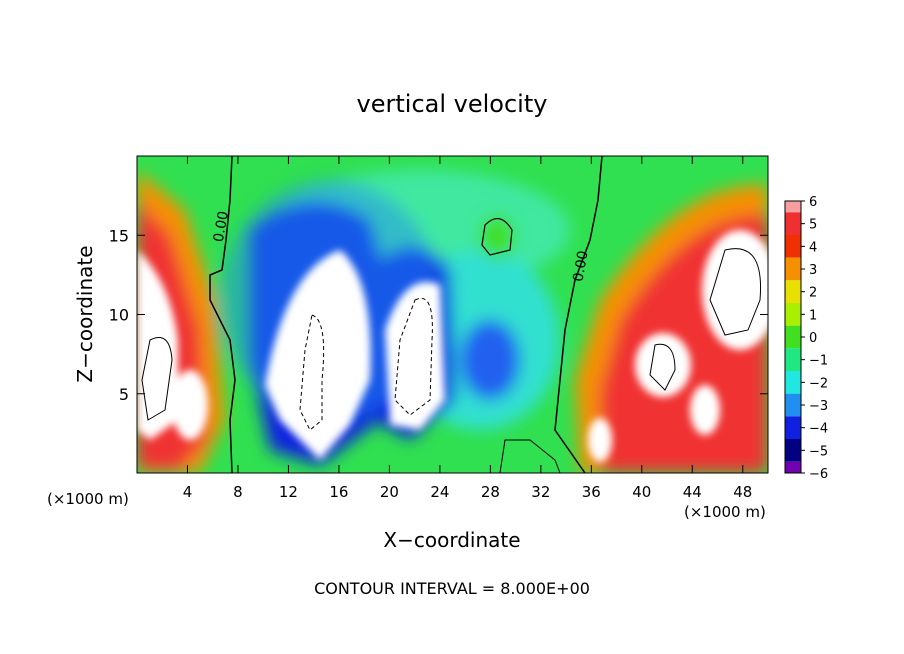  I want to click on x-axis-label: X−coordinate, so click(451, 540).